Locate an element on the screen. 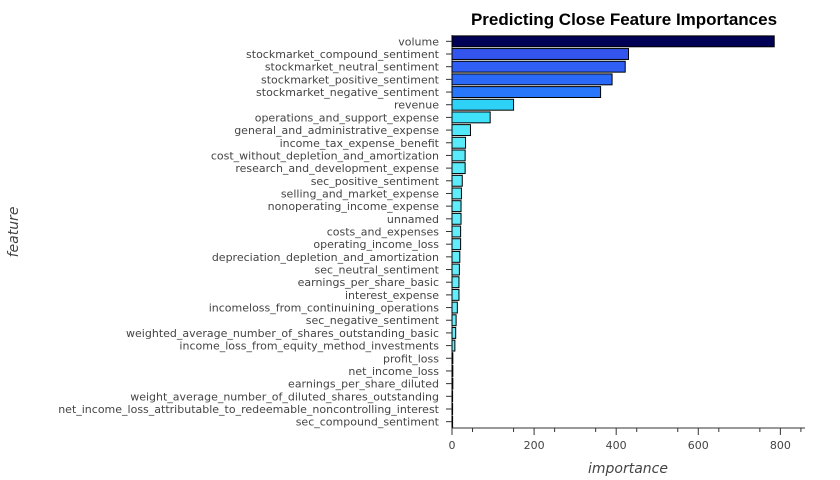  bar-costs-and-expenses is located at coordinates (456, 231).